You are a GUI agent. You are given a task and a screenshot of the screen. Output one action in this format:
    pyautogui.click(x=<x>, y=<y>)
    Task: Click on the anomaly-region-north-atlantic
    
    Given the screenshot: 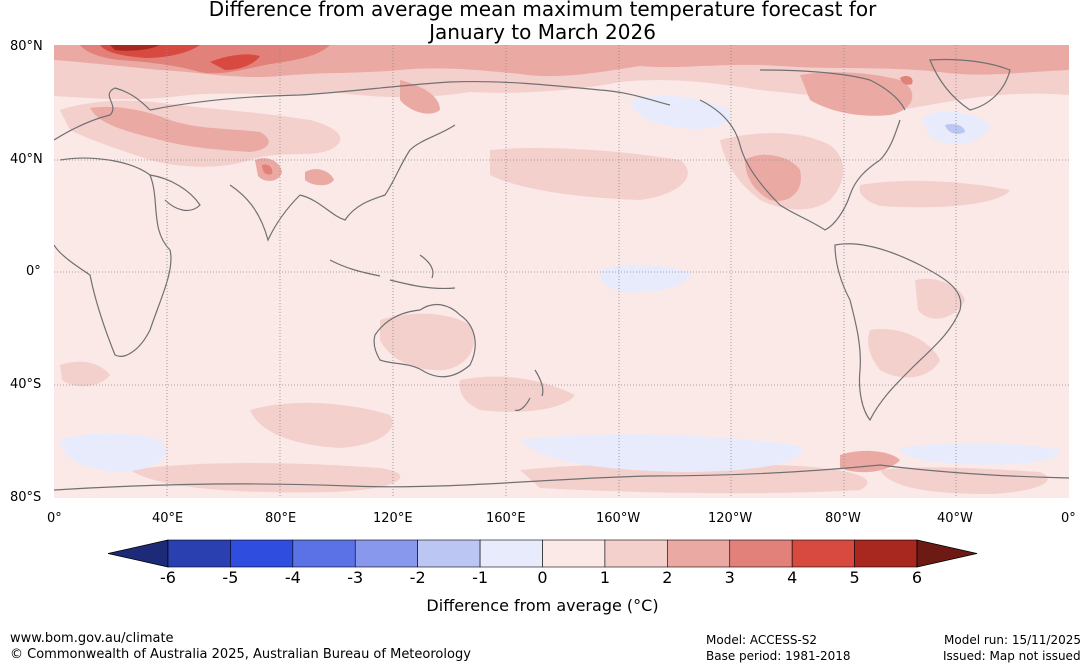 What is the action you would take?
    pyautogui.click(x=934, y=194)
    